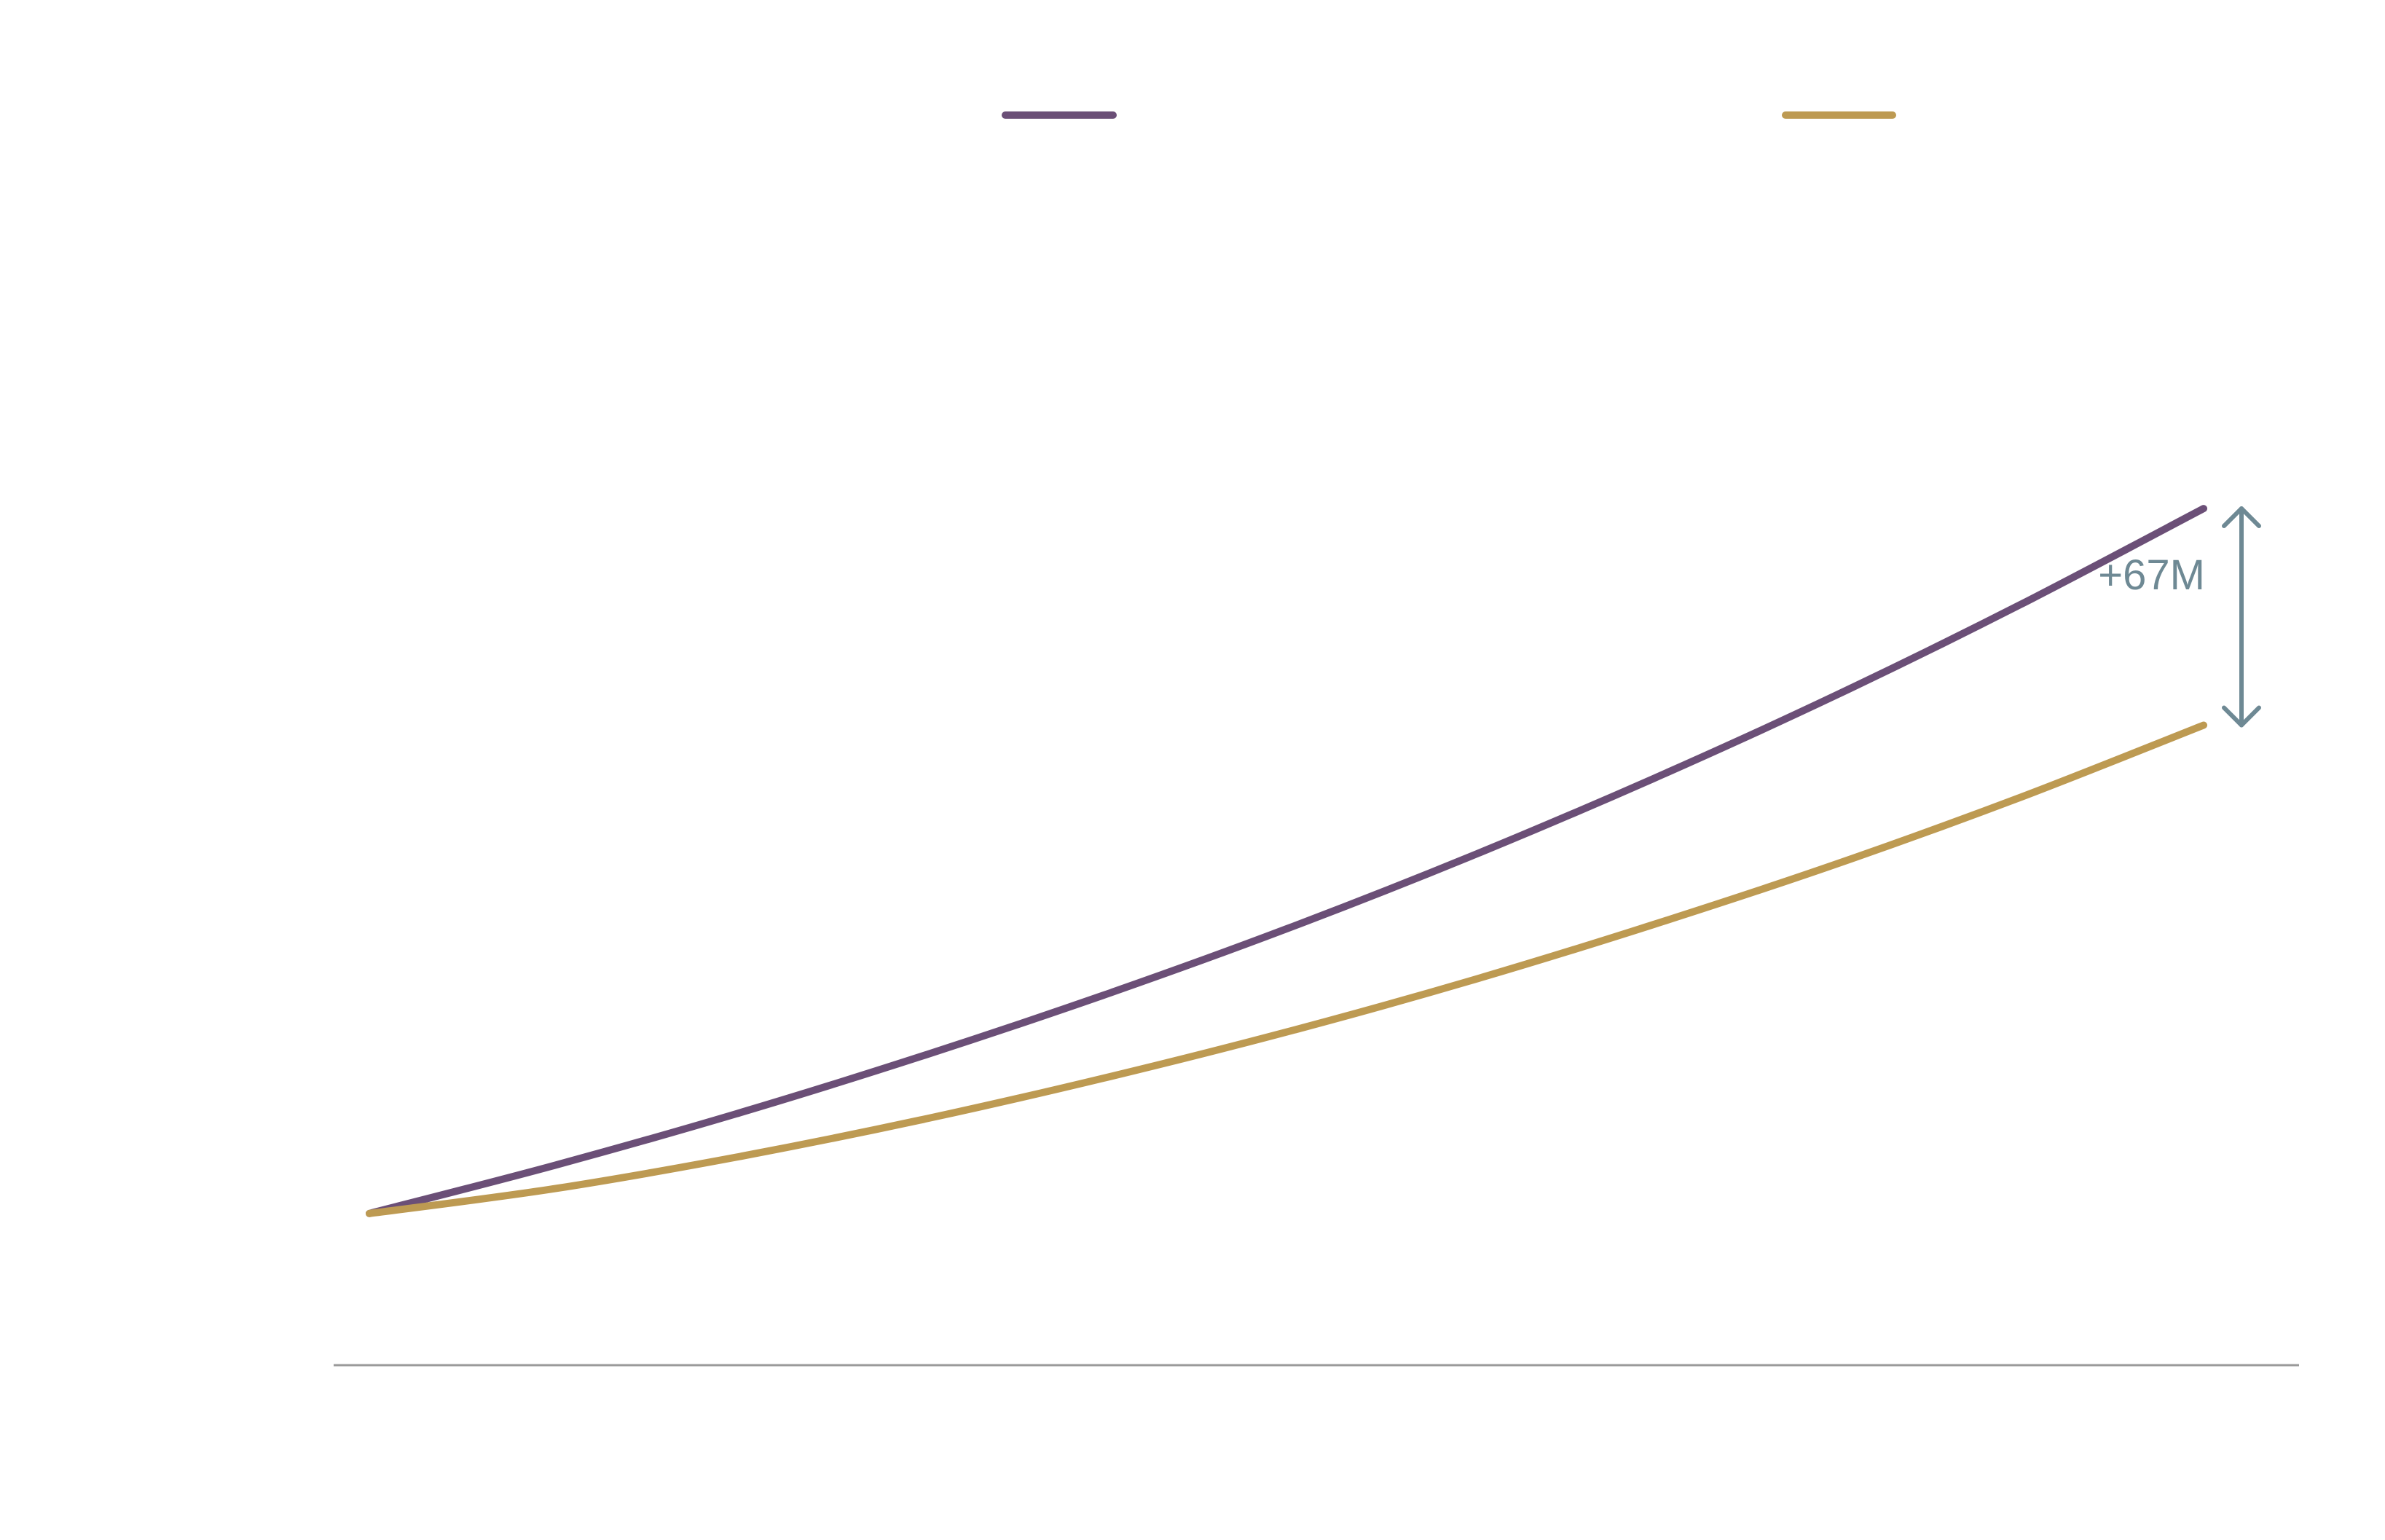 The image size is (2385, 1540). What do you see at coordinates (2179, 617) in the screenshot?
I see `difference-annotation: +67M` at bounding box center [2179, 617].